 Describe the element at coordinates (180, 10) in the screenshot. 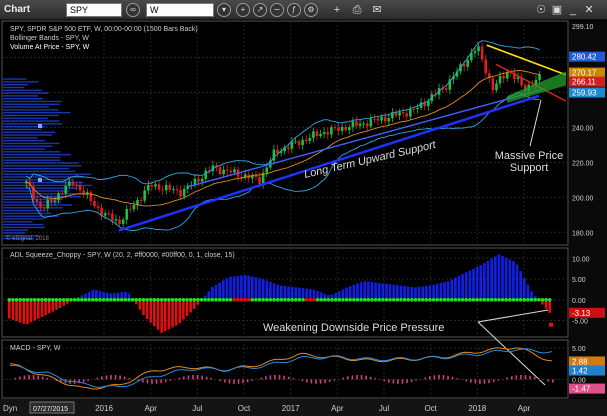

I see `interval-select: W` at that location.